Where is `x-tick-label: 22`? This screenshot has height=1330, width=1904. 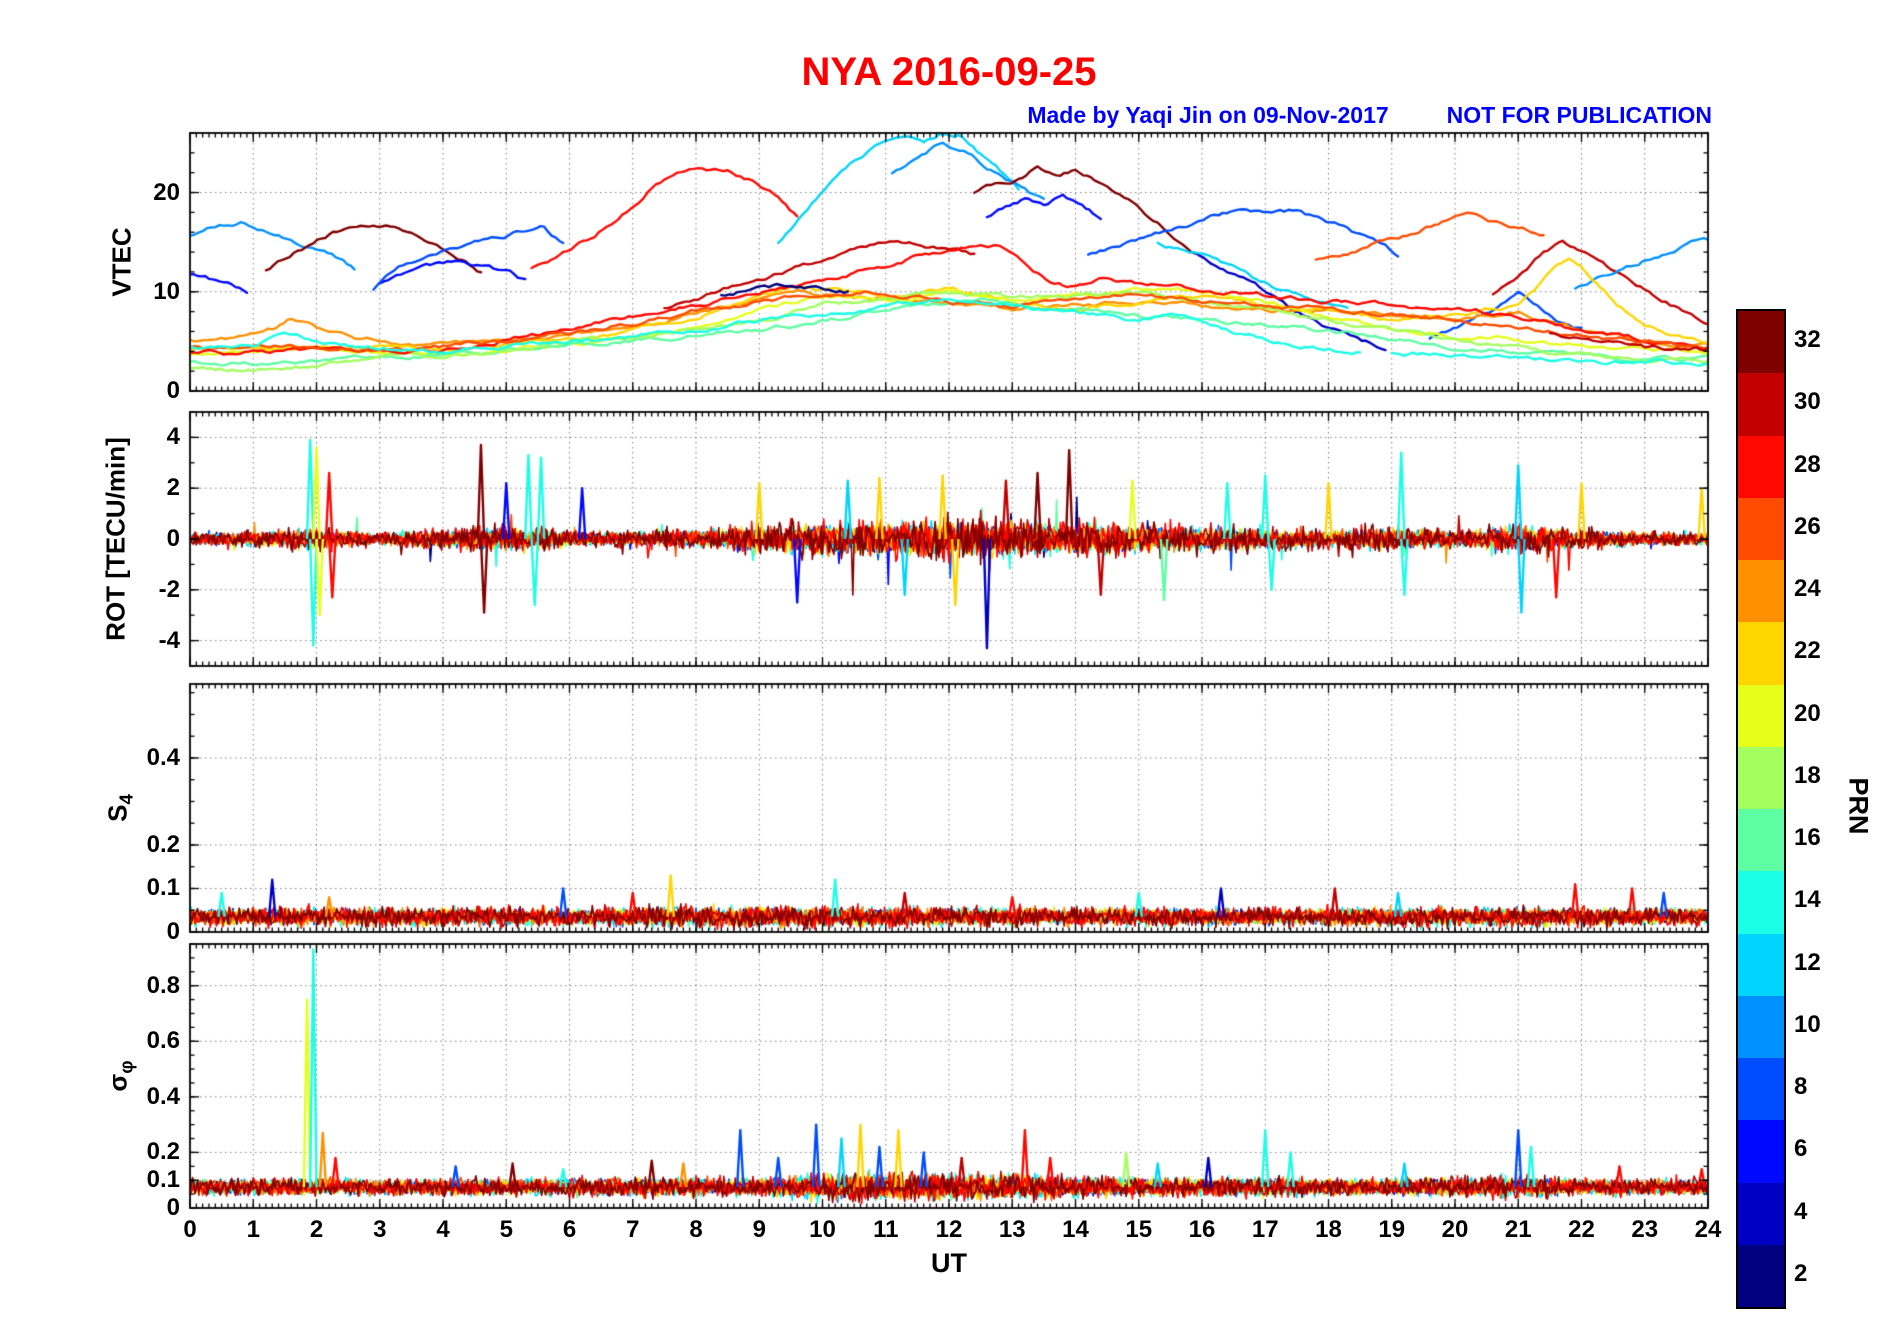 x-tick-label: 22 is located at coordinates (1581, 1229).